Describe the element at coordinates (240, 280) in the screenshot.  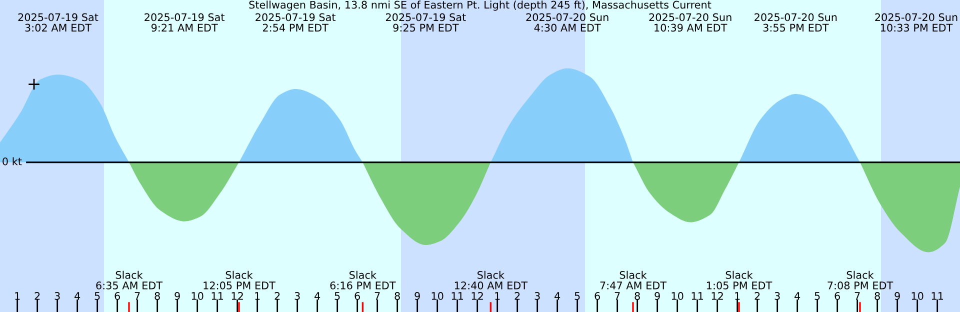
I see `ref-line-label: Slack 12:05 PM EDT` at that location.